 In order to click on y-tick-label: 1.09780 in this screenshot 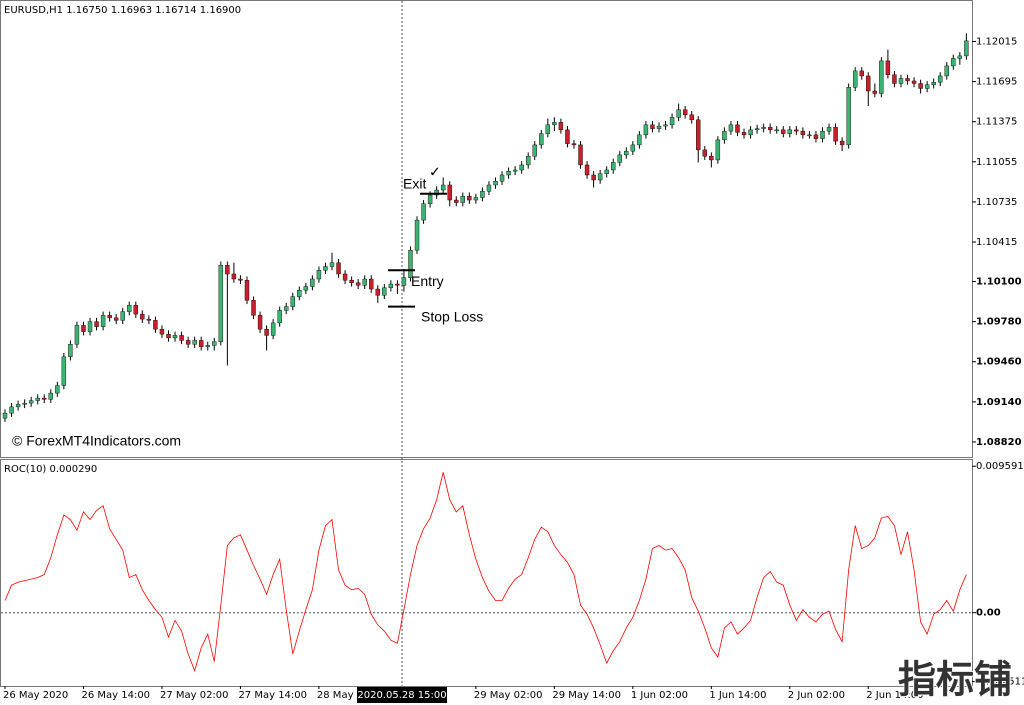, I will do `click(999, 322)`.